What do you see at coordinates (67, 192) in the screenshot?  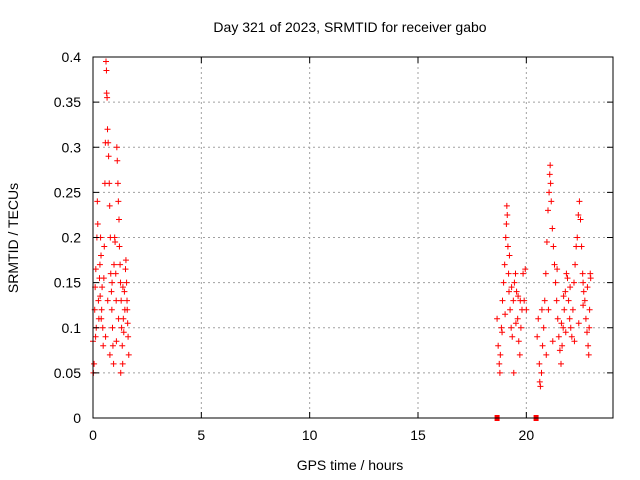 I see `y-tick-label: 0.25` at bounding box center [67, 192].